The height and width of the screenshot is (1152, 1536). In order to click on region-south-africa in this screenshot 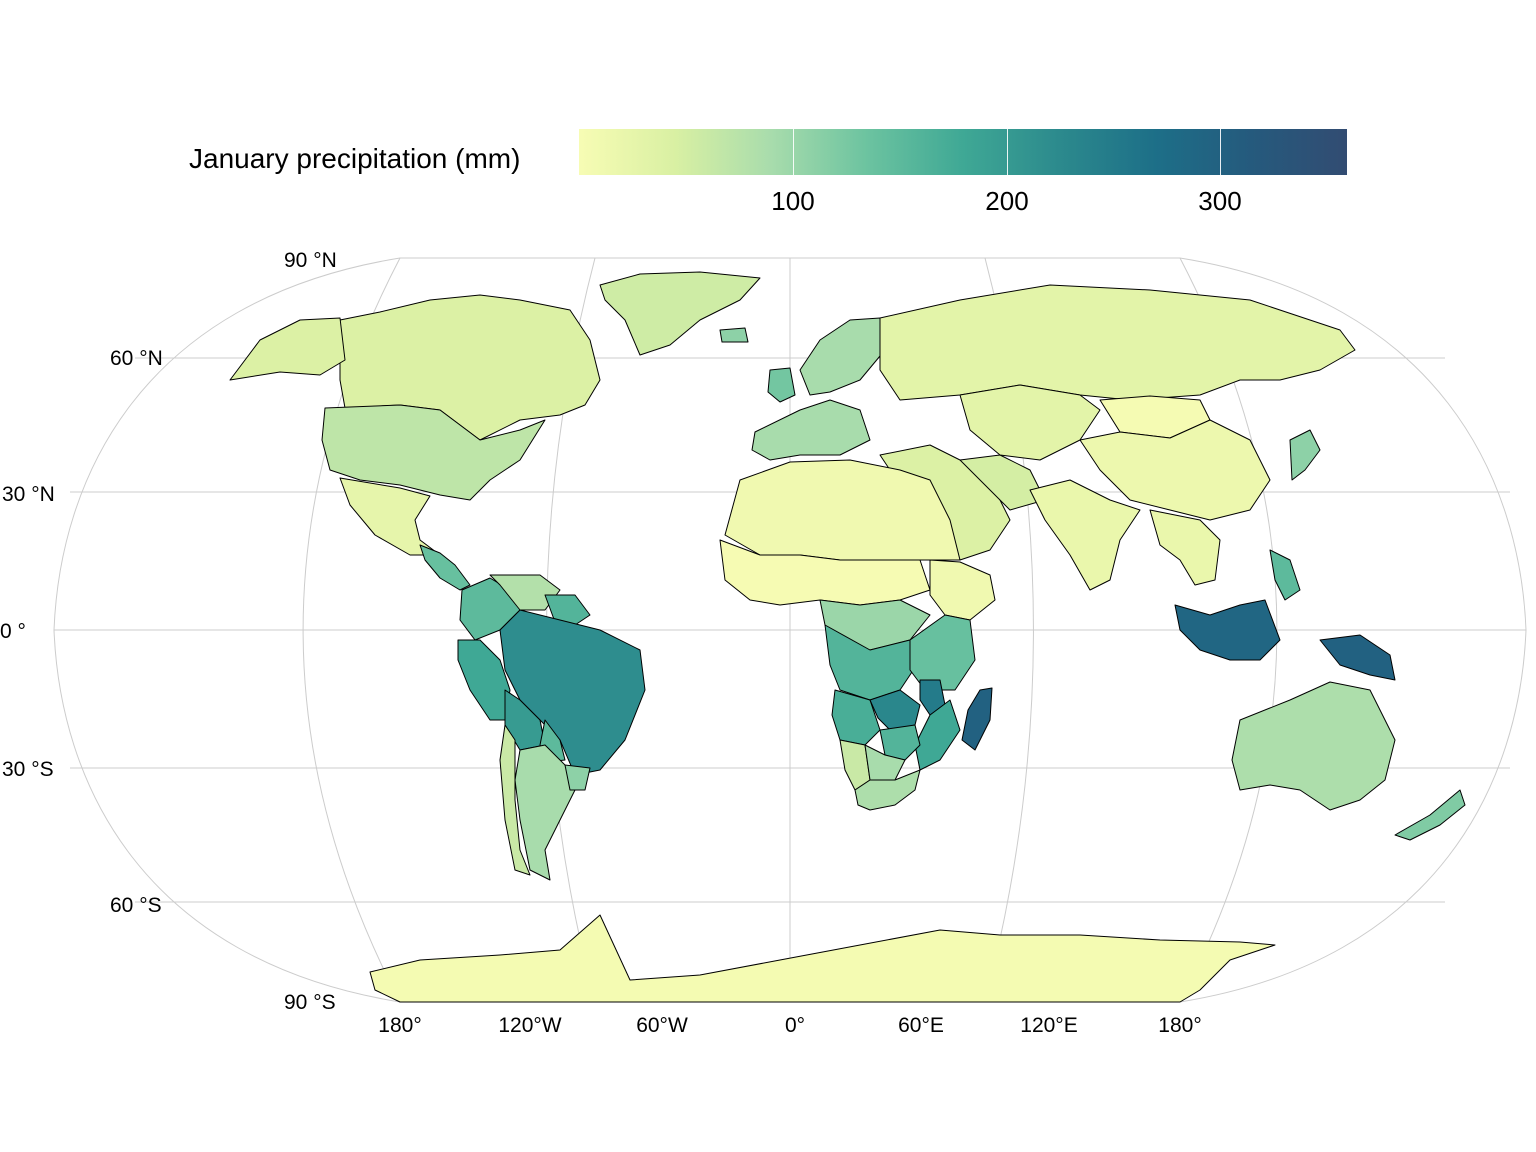, I will do `click(887, 790)`.